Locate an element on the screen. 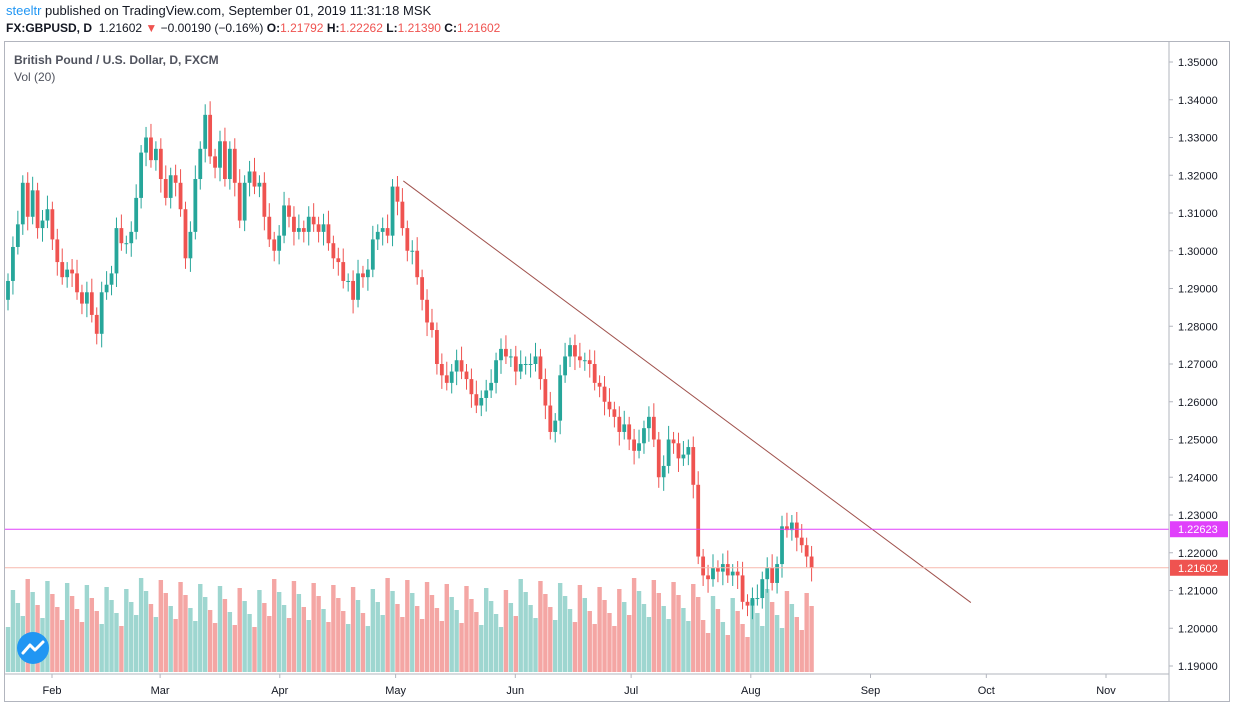  price-label-text: 1.22623 is located at coordinates (1198, 530).